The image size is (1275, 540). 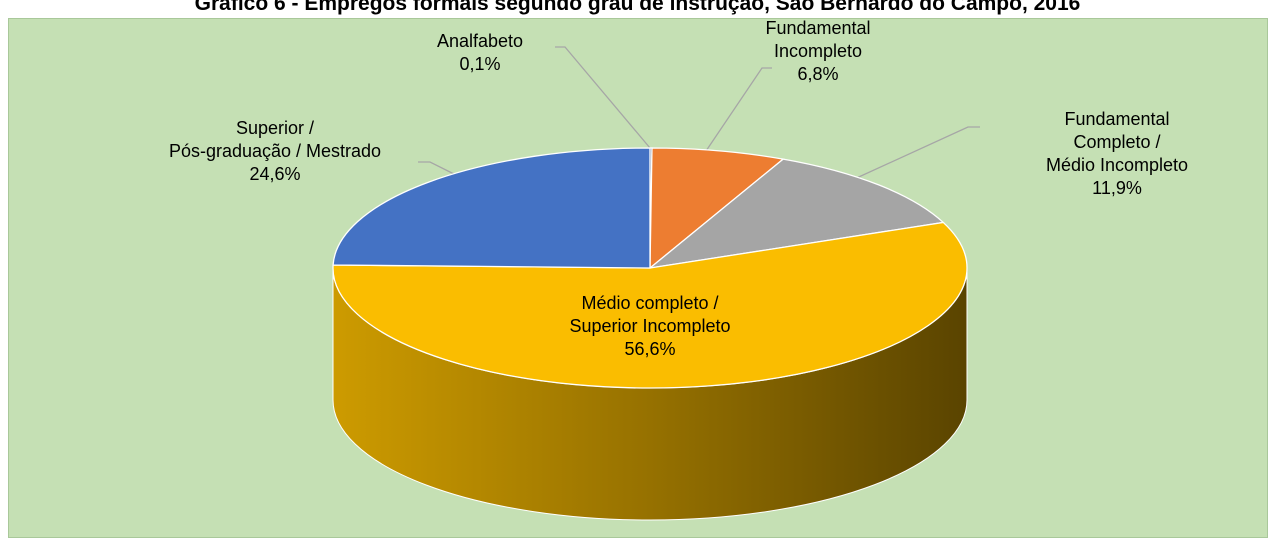 What do you see at coordinates (480, 53) in the screenshot?
I see `data-label: Analfabeto 0,1%` at bounding box center [480, 53].